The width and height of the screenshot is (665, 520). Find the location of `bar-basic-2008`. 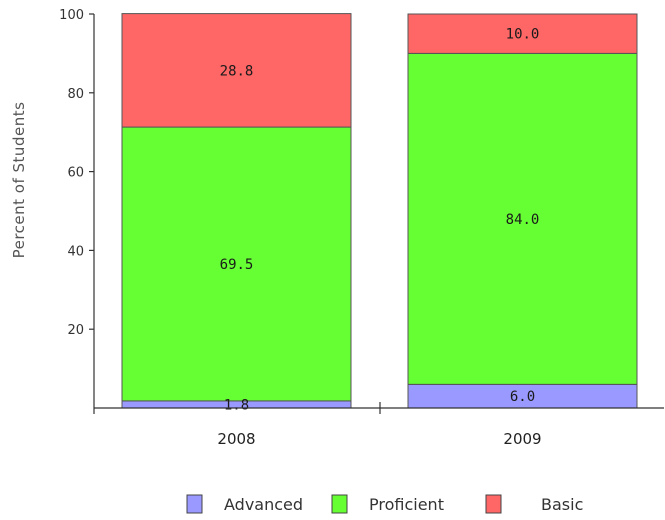

bar-basic-2008 is located at coordinates (236, 70).